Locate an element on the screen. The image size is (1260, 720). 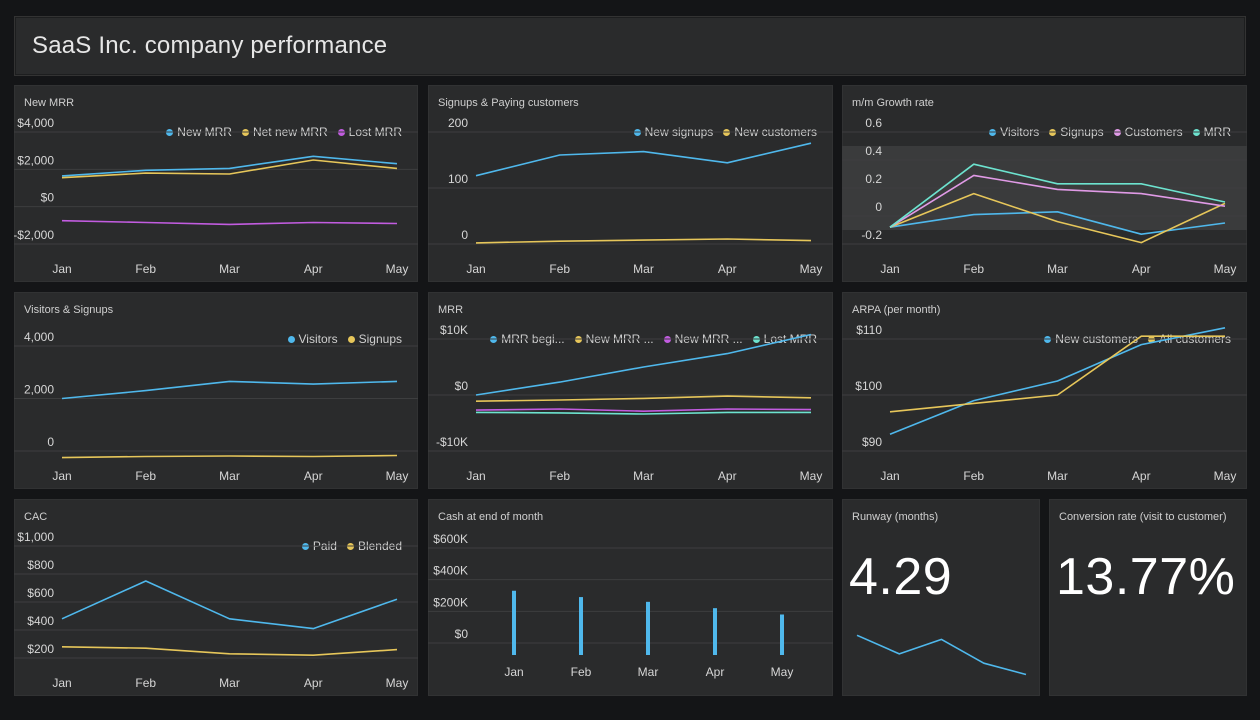
card-title: Cash at end of month is located at coordinates (491, 517).